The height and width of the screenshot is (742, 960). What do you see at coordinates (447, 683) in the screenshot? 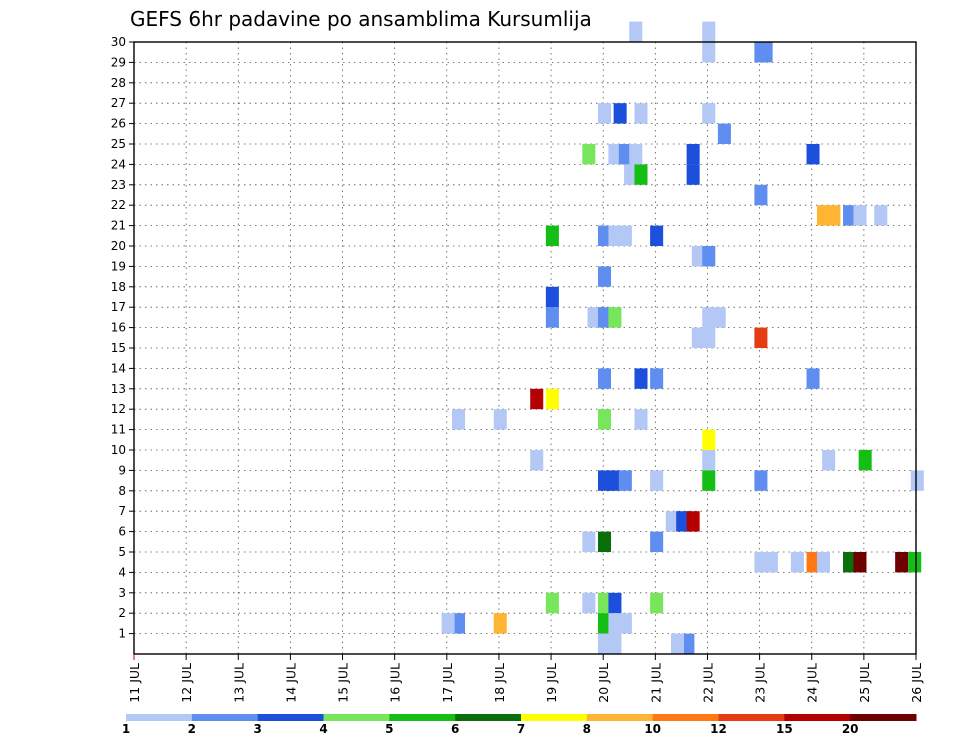
I see `x-tick-label: 17 JUL` at bounding box center [447, 683].